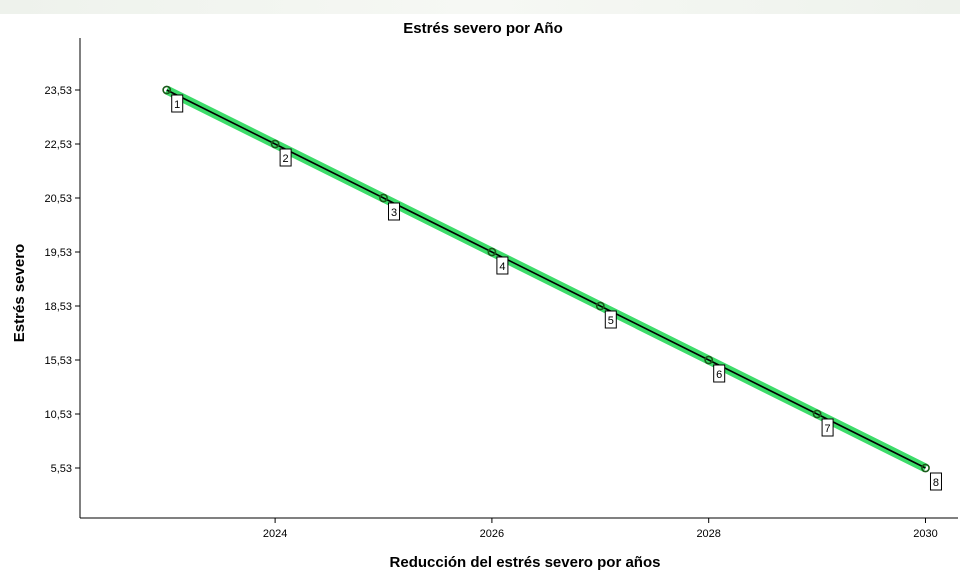  I want to click on x-axis-title: Reducción del estrés severo por años, so click(525, 562).